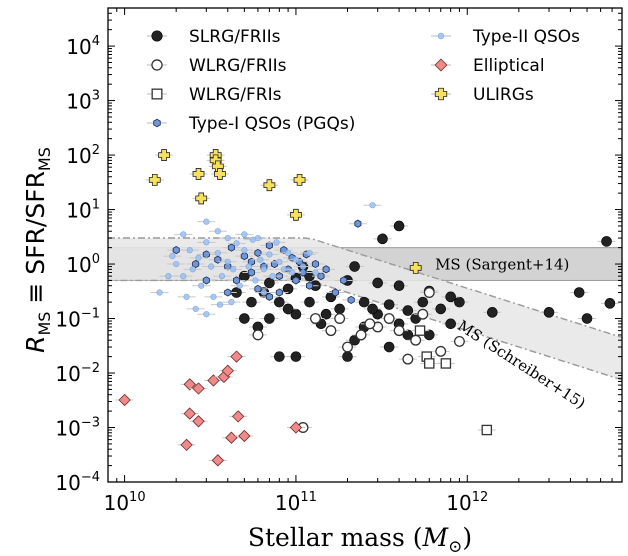 The image size is (628, 556). Describe the element at coordinates (453, 380) in the screenshot. I see `series-wlrg-fris` at that location.